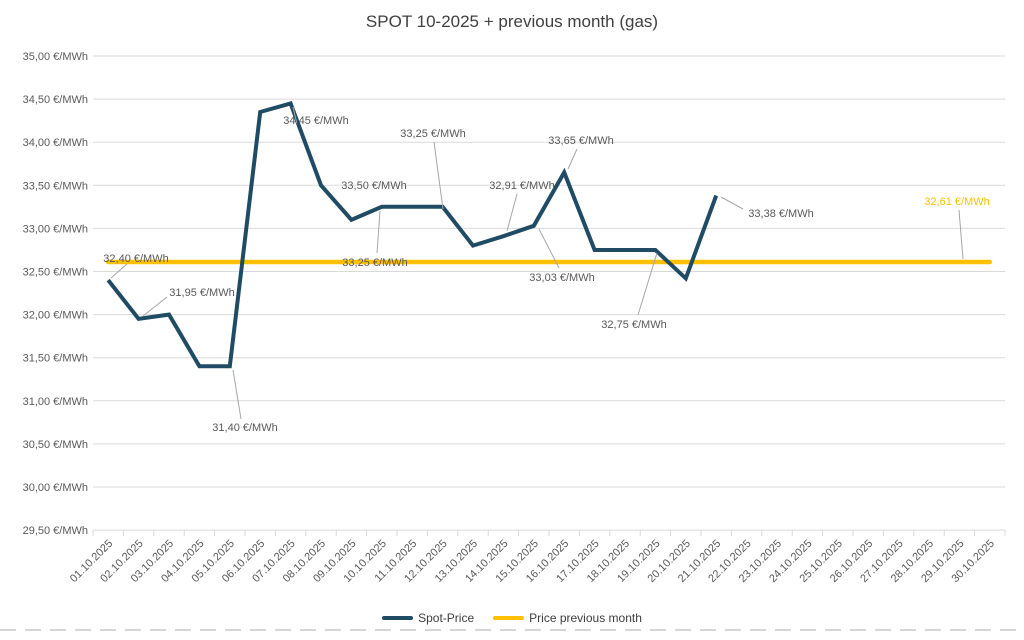  I want to click on previous-month-price-label: 32,61 €/MWh, so click(956, 202).